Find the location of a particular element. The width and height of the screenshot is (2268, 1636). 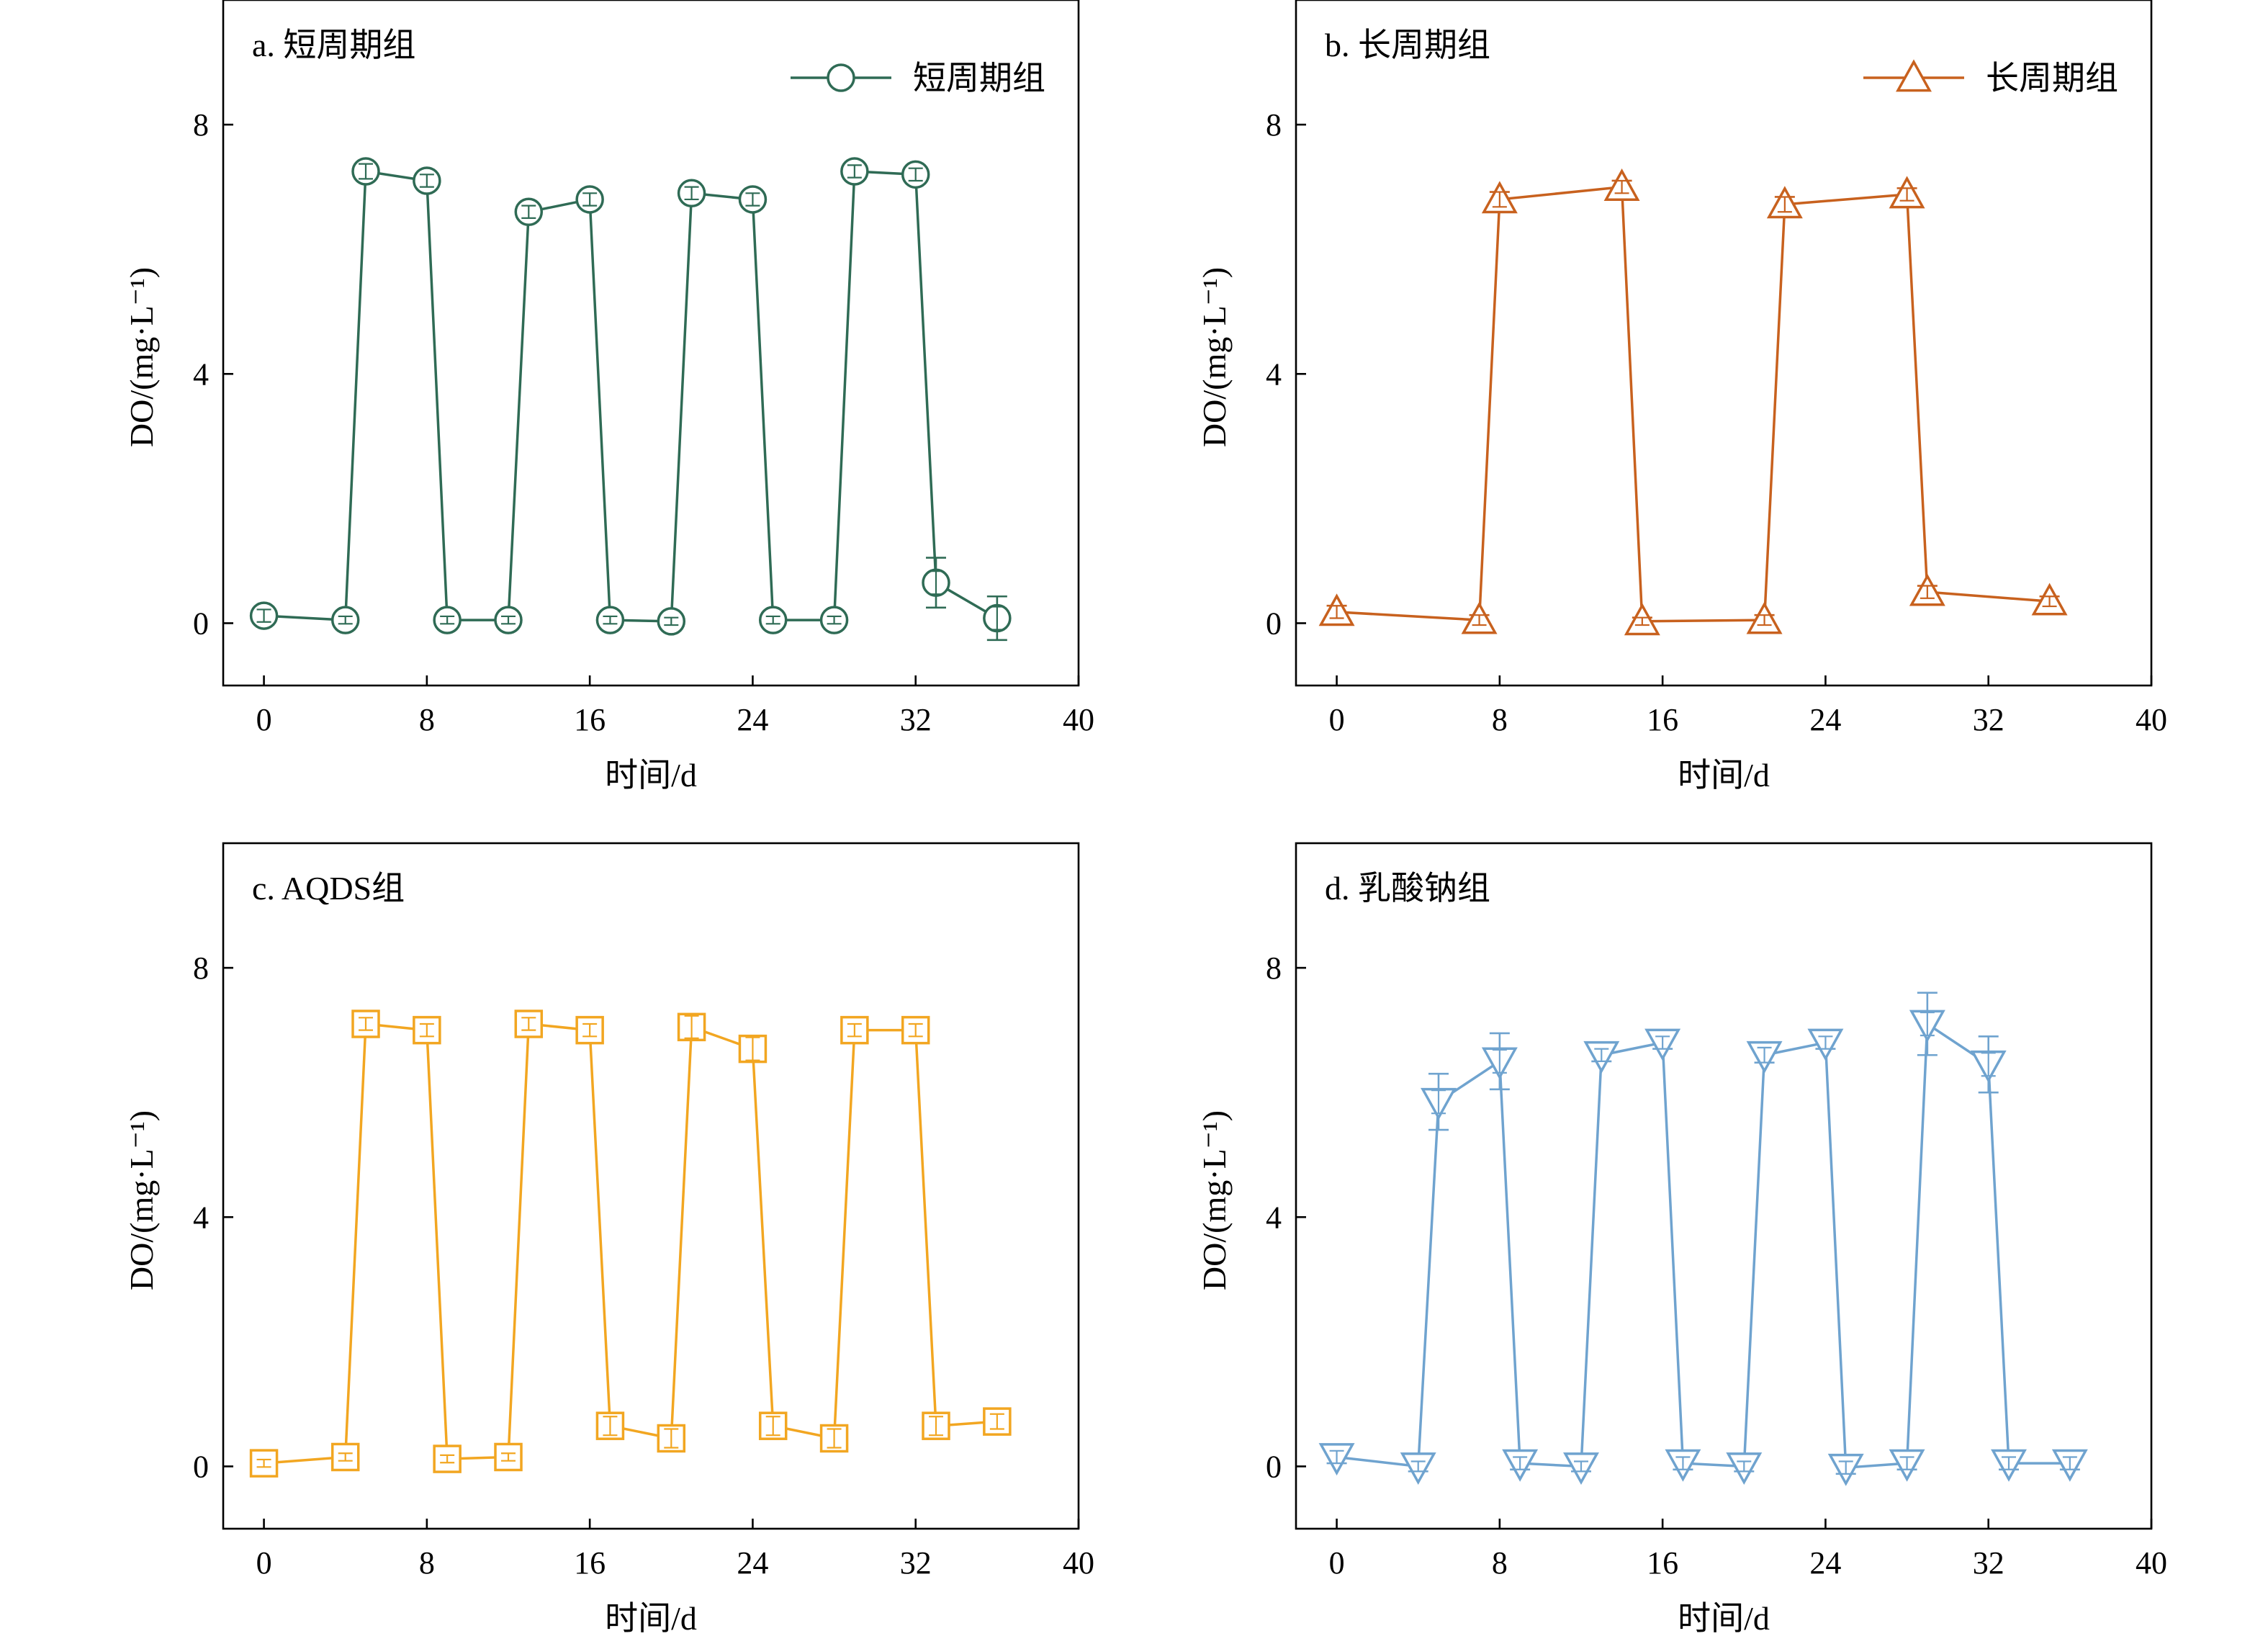

panel-title: c. AQDS组 is located at coordinates (328, 888).